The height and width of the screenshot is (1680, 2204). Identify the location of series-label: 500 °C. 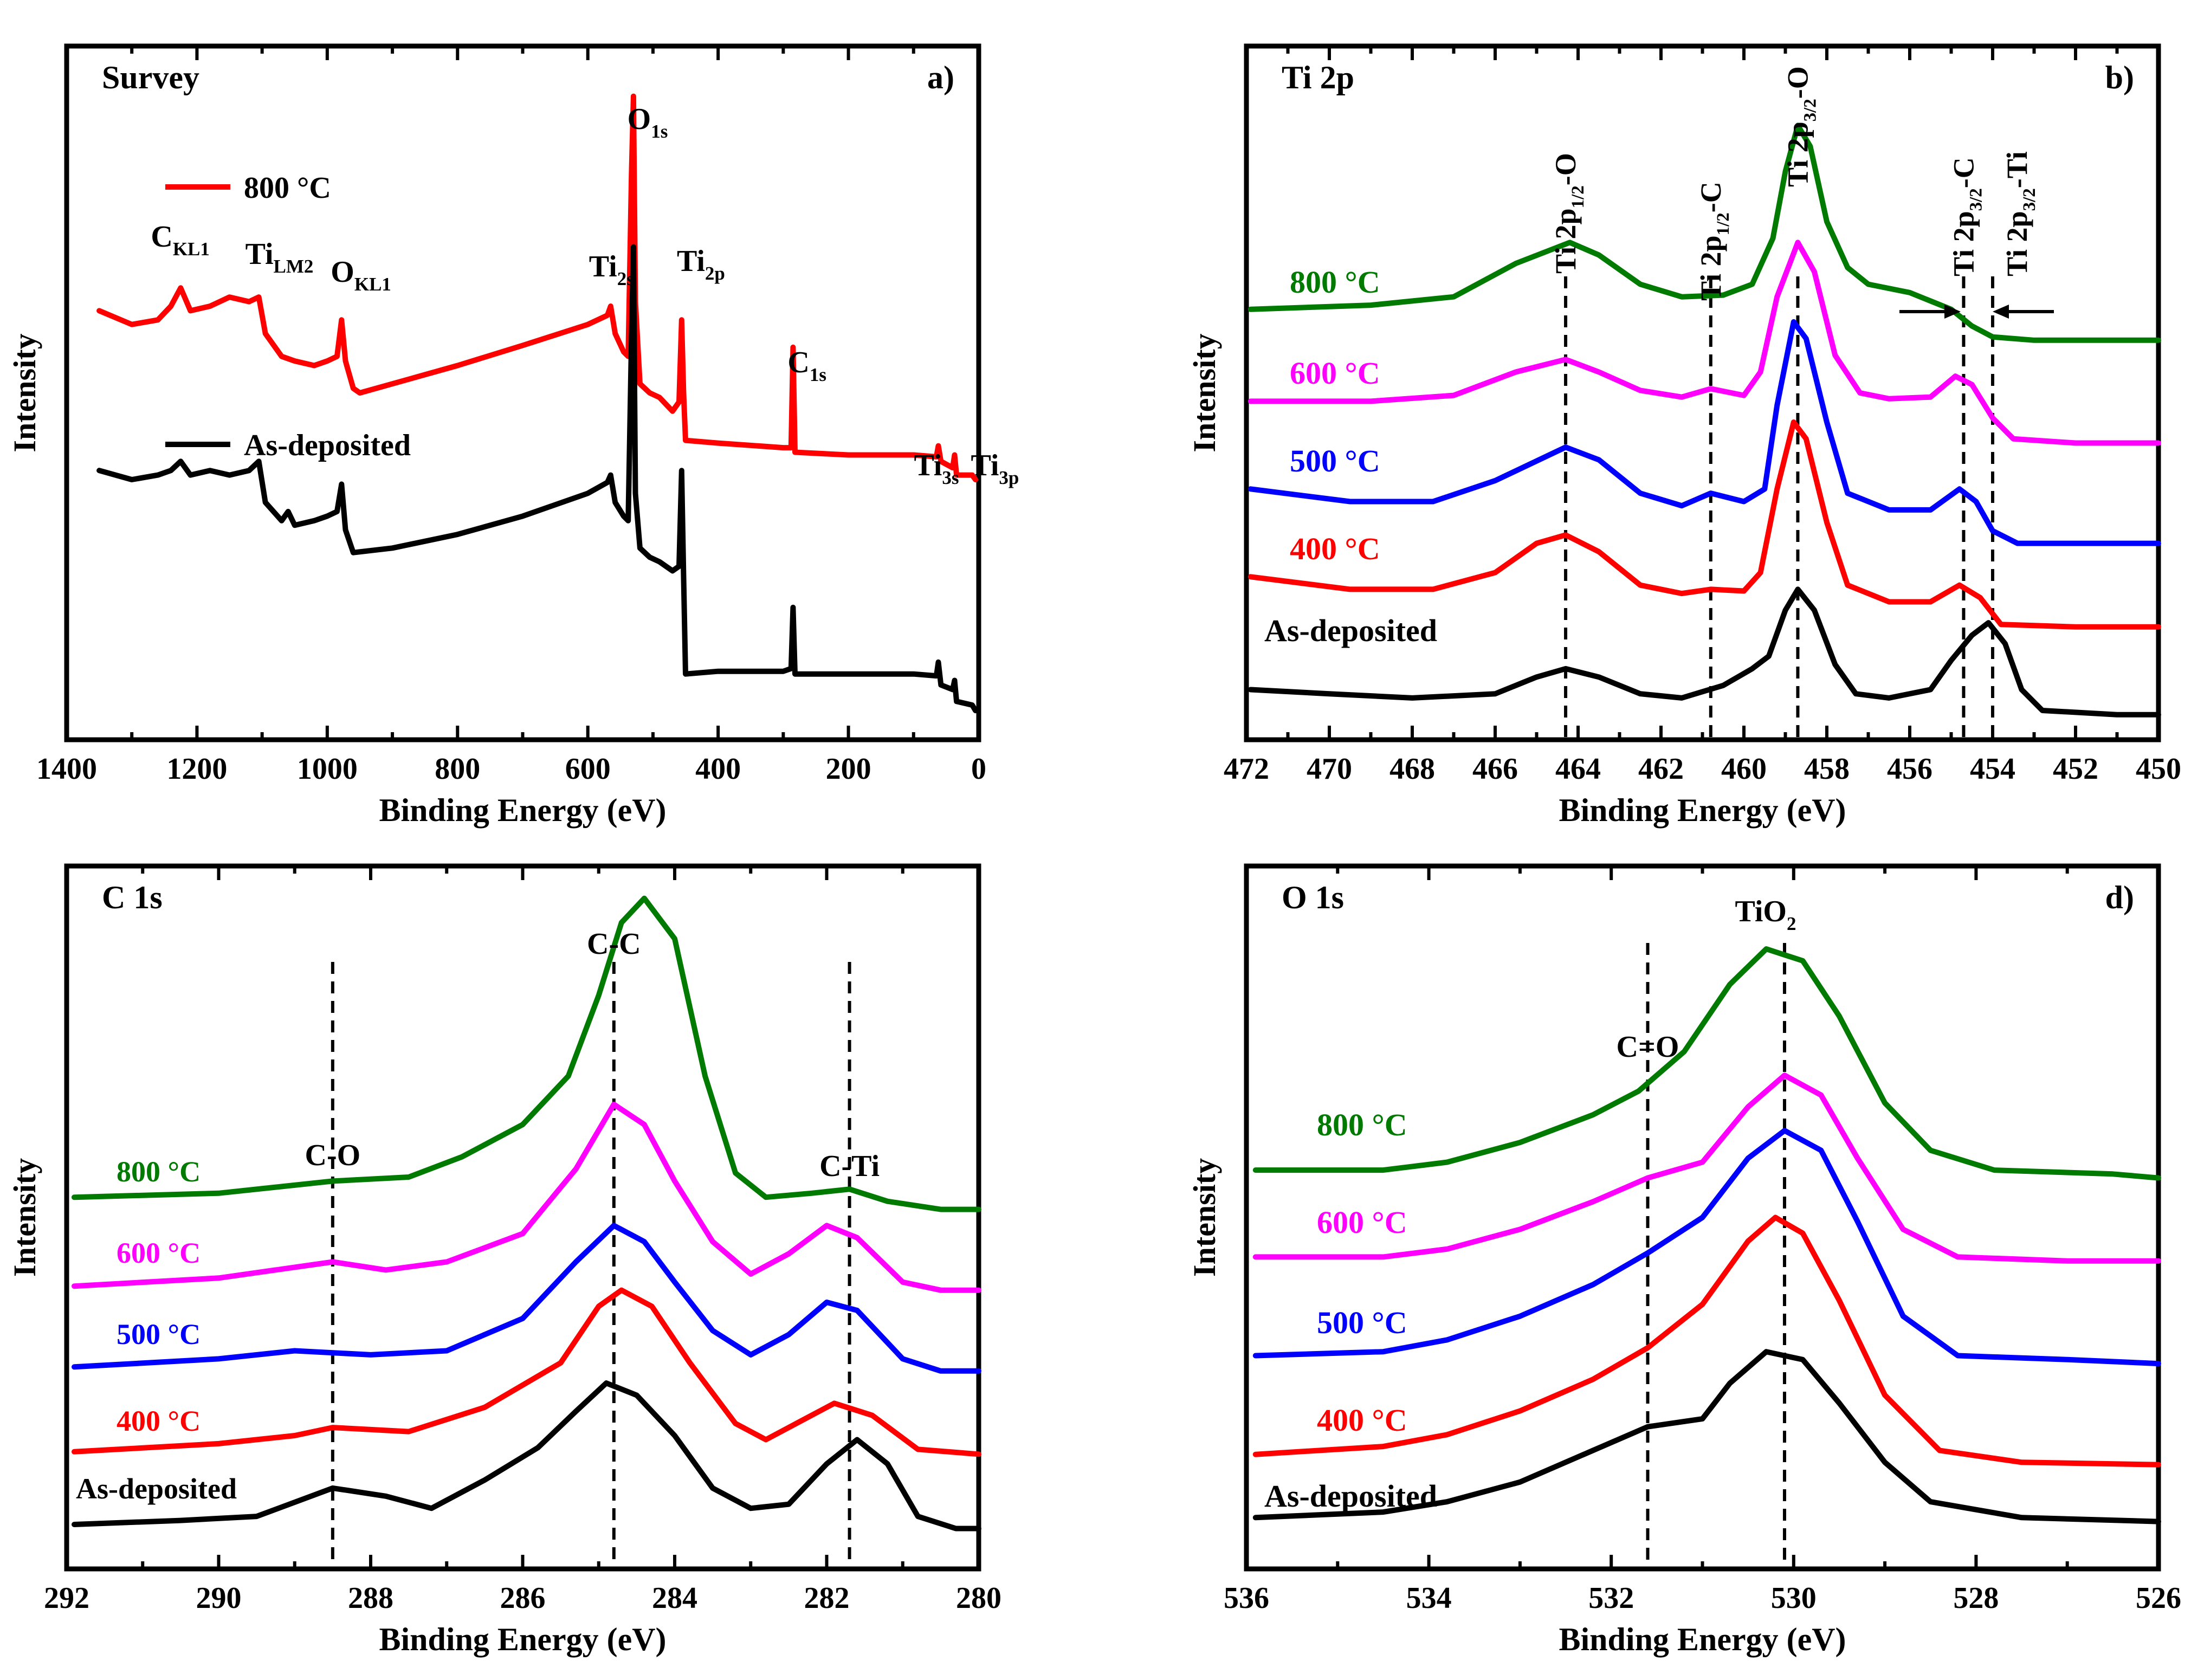
(1335, 461).